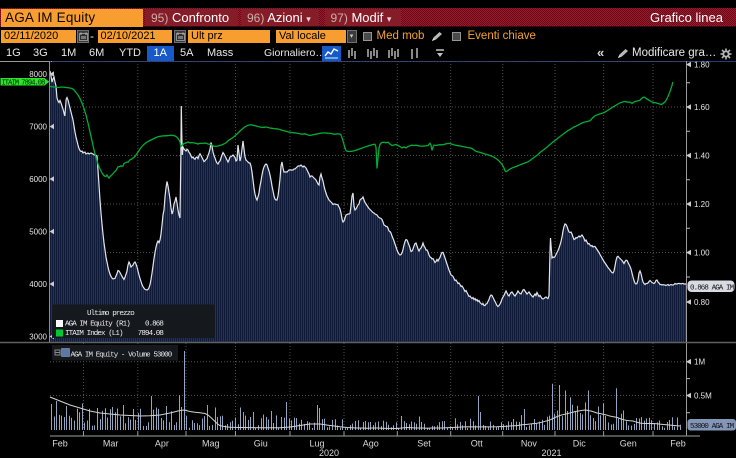 The width and height of the screenshot is (736, 458). Describe the element at coordinates (702, 302) in the screenshot. I see `svg-text: 0.80` at that location.